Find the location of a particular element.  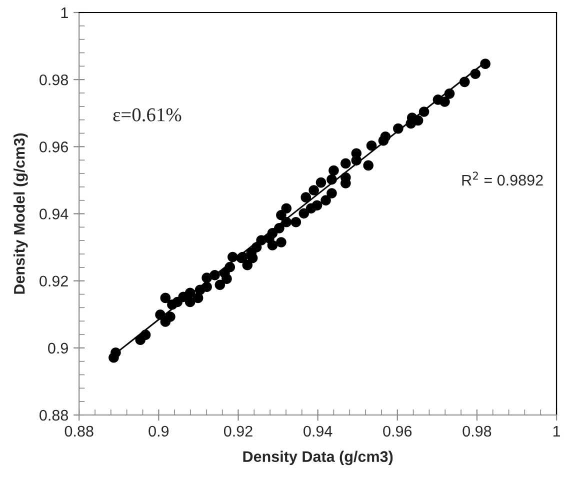

y-tick-label: 0.9 is located at coordinates (58, 348).